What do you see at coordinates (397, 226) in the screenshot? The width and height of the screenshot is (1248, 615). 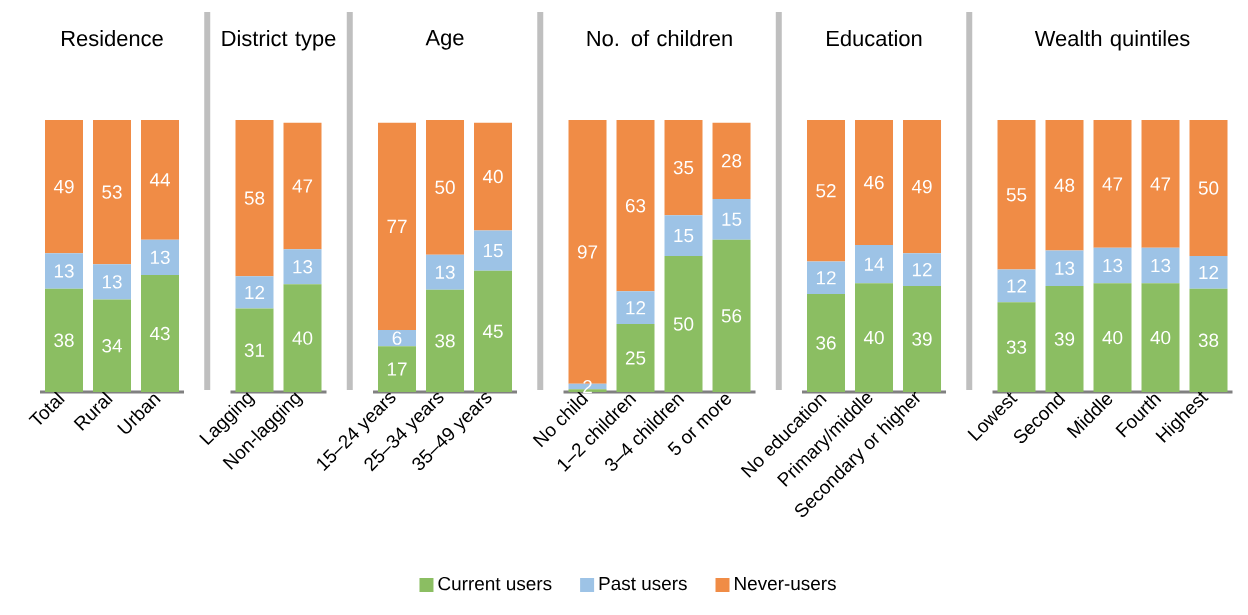 I see `data-label: 77` at bounding box center [397, 226].